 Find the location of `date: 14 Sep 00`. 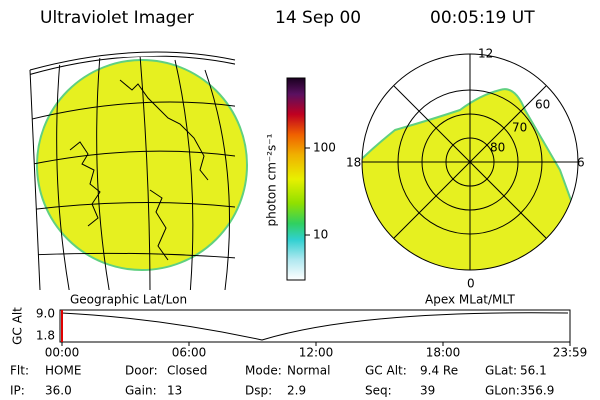

date: 14 Sep 00 is located at coordinates (318, 18).